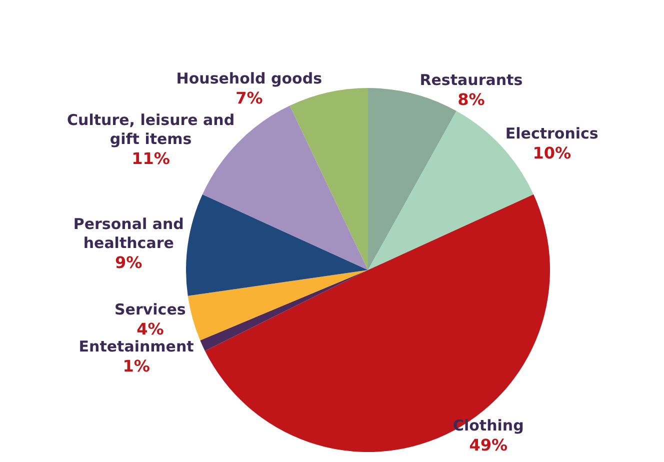 The width and height of the screenshot is (664, 462). What do you see at coordinates (488, 445) in the screenshot?
I see `data-label: 49%` at bounding box center [488, 445].